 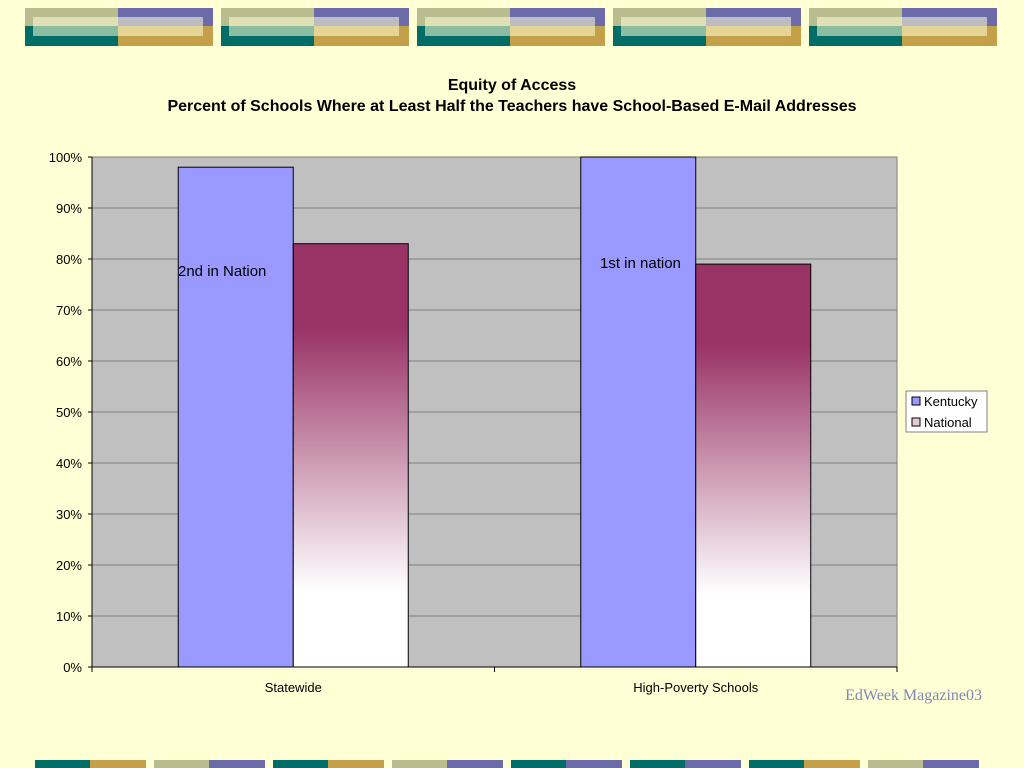 What do you see at coordinates (69, 310) in the screenshot?
I see `y-tick-label: 70%` at bounding box center [69, 310].